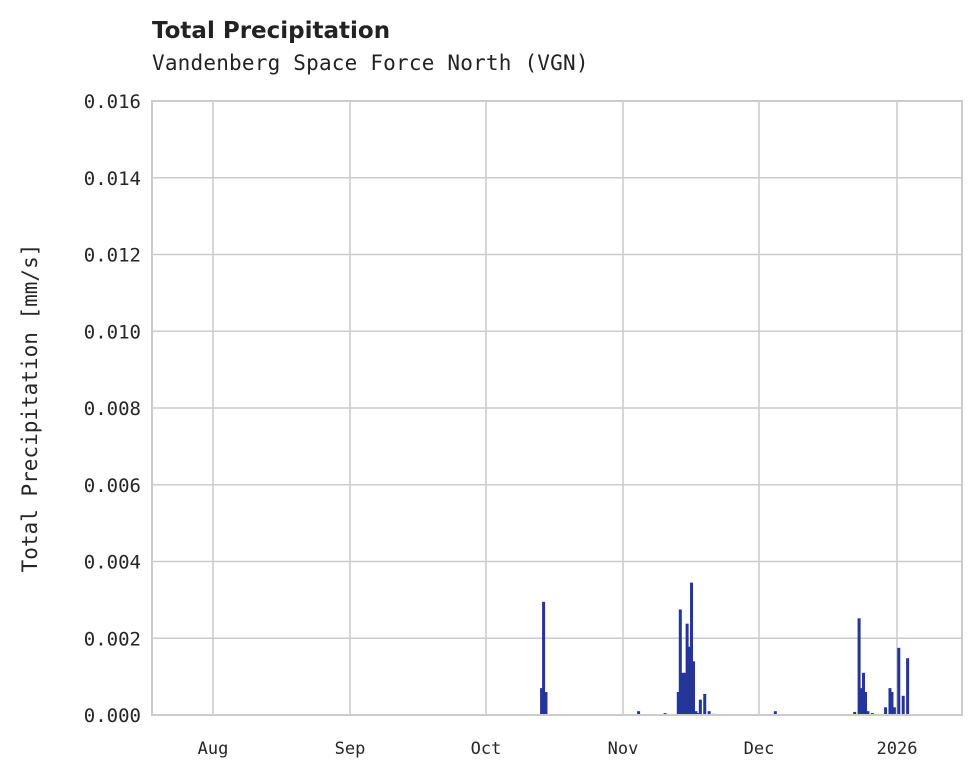  I want to click on y-tick-label: 0.002, so click(112, 639).